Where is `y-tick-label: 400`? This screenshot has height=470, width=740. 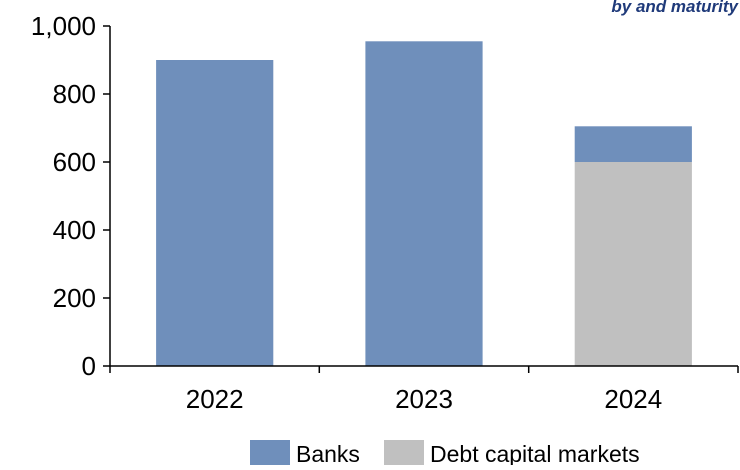
y-tick-label: 400 is located at coordinates (74, 230).